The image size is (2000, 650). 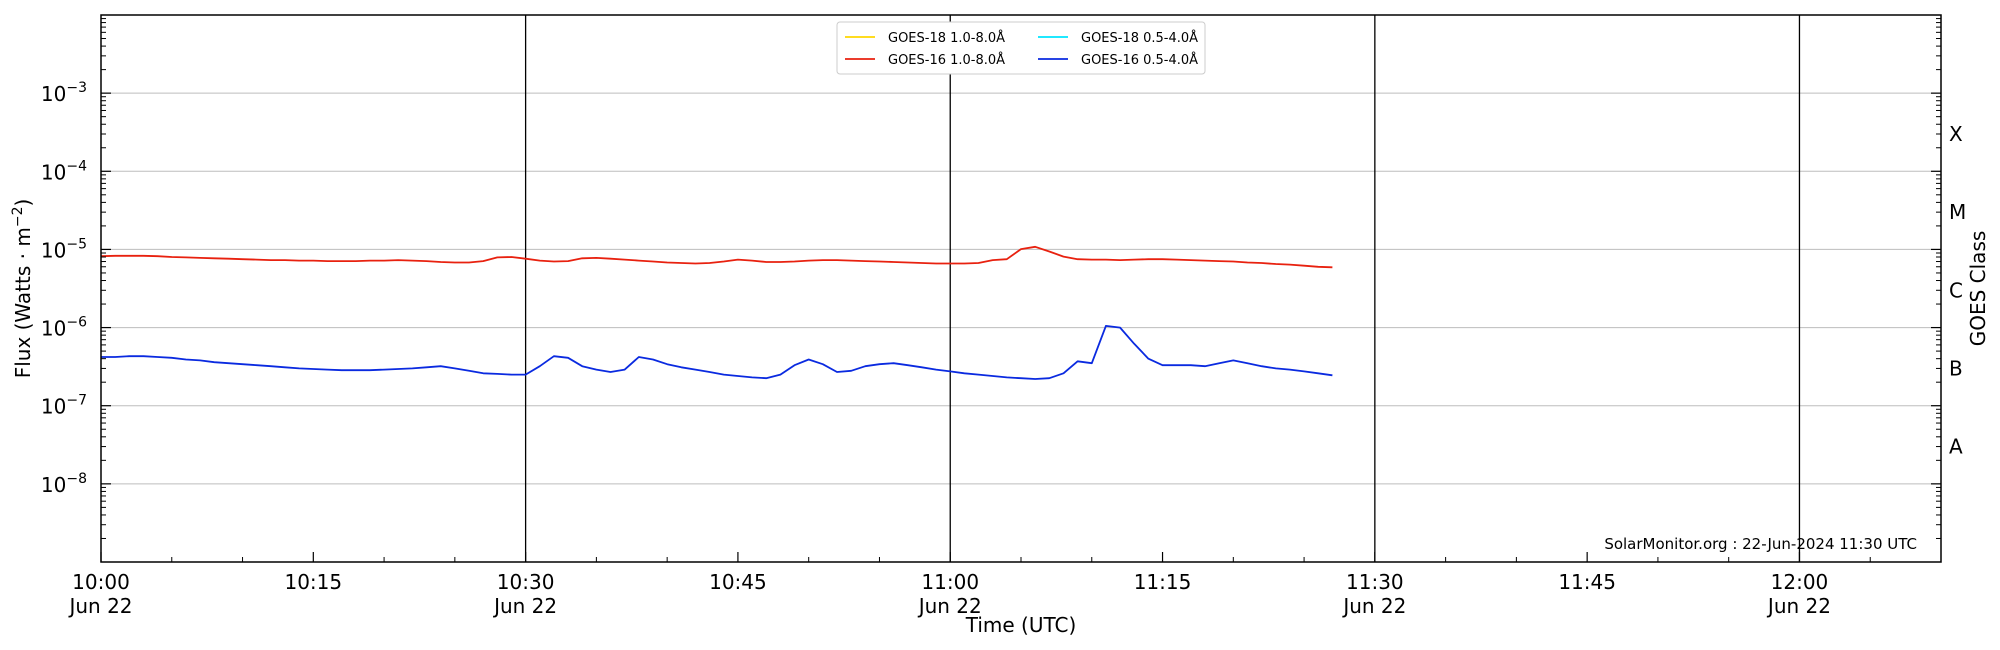 What do you see at coordinates (1021, 625) in the screenshot?
I see `x-axis-label: Time (UTC)` at bounding box center [1021, 625].